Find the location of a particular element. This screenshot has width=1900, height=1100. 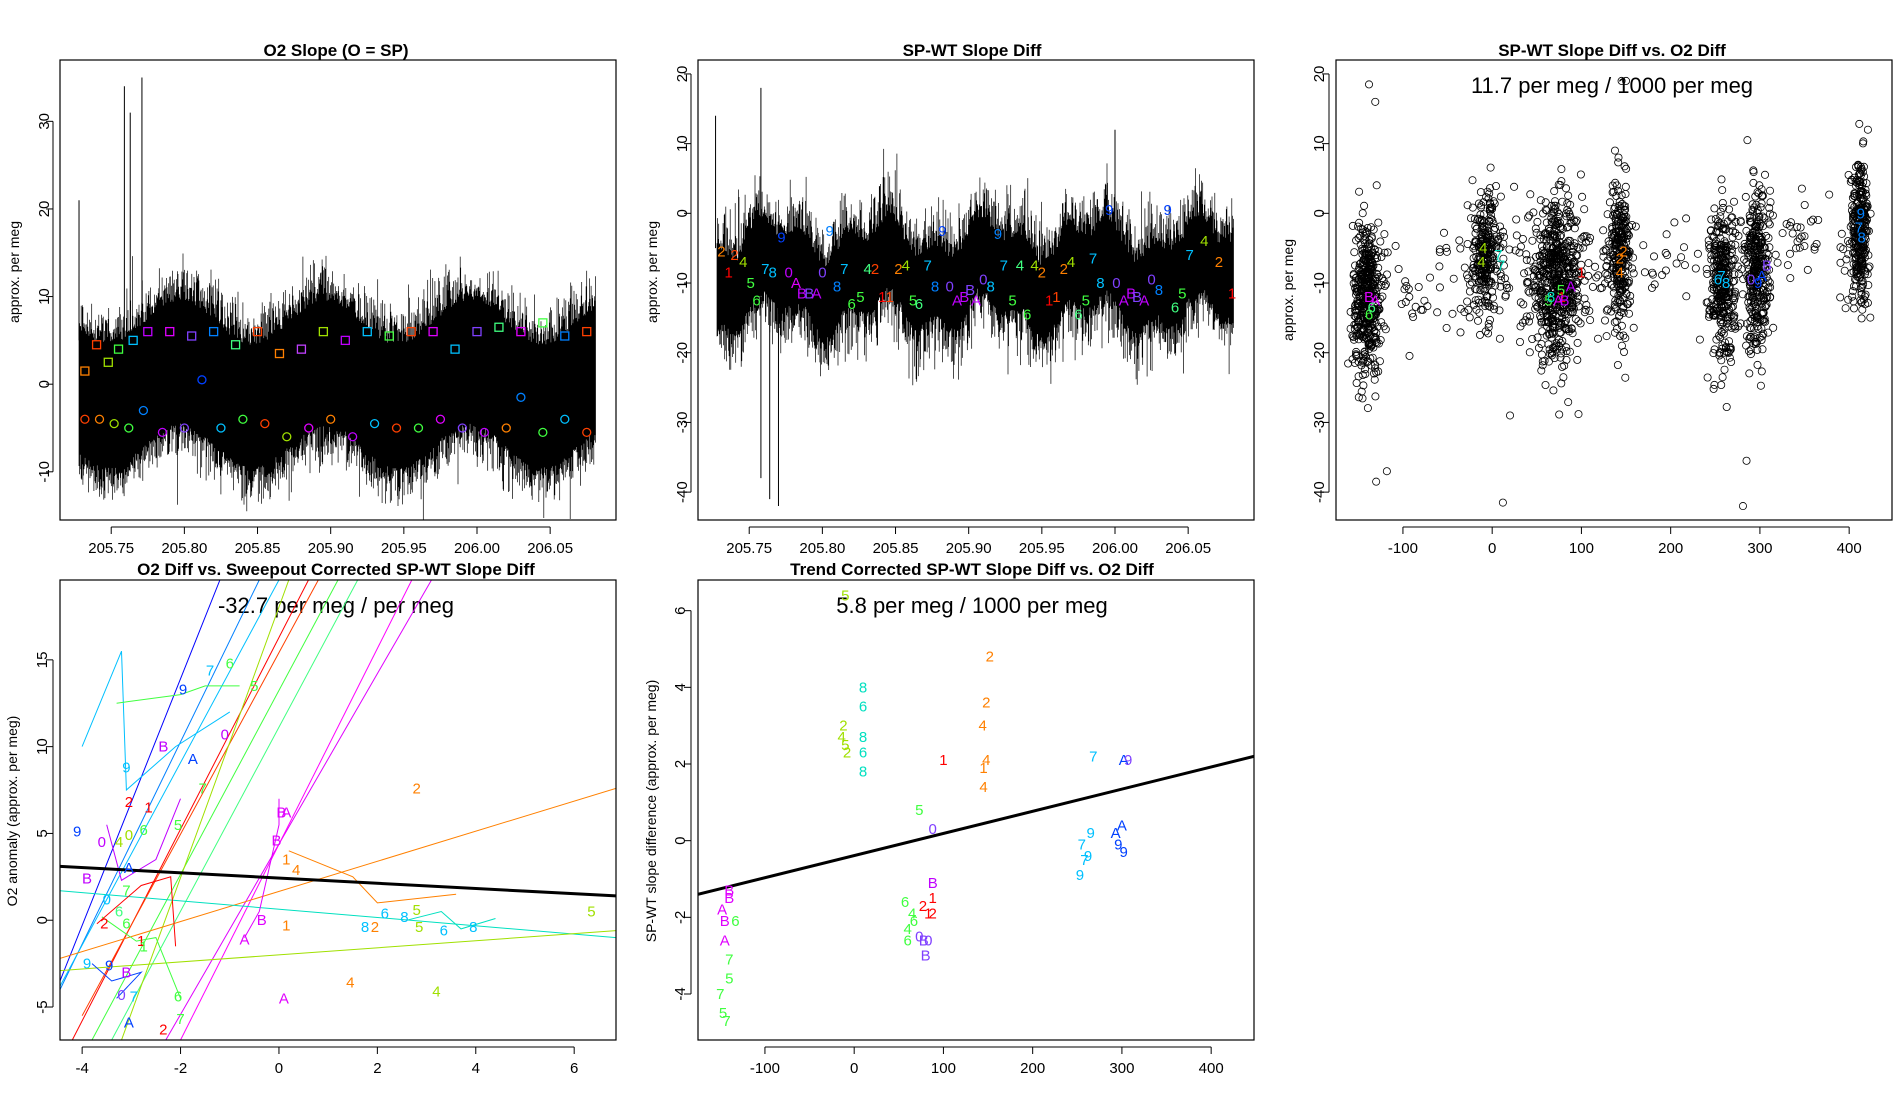

point-label: 6 is located at coordinates (735, 921).